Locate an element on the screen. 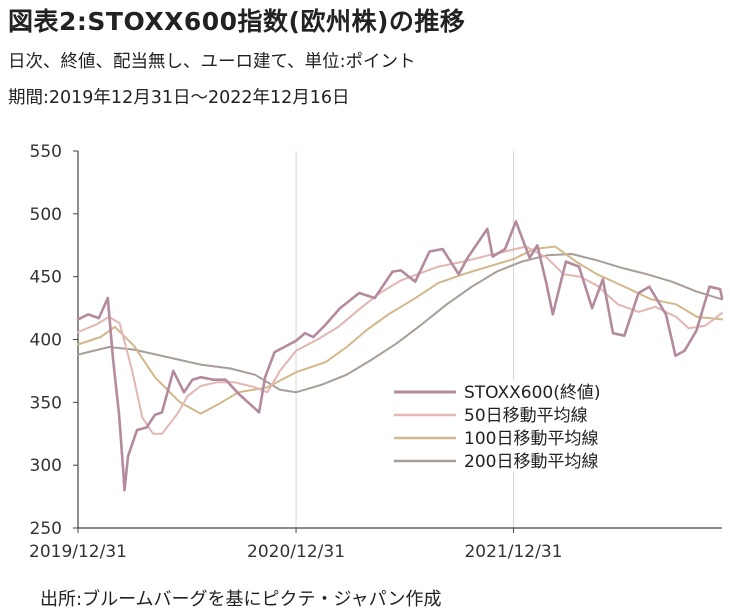 The width and height of the screenshot is (730, 612). y-tick-labels: 550 500 450 400 350 300 250 is located at coordinates (46, 340).